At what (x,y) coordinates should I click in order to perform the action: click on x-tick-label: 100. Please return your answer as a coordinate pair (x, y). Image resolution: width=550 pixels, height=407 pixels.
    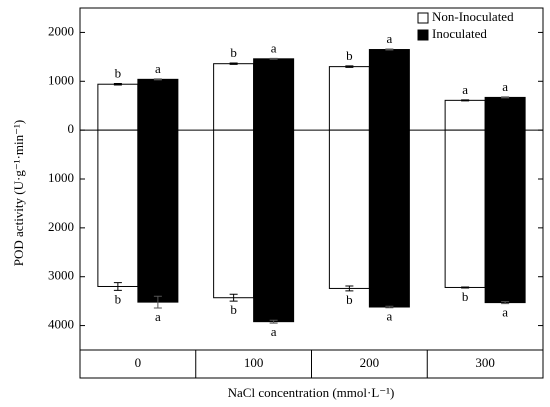
    Looking at the image, I should click on (254, 362).